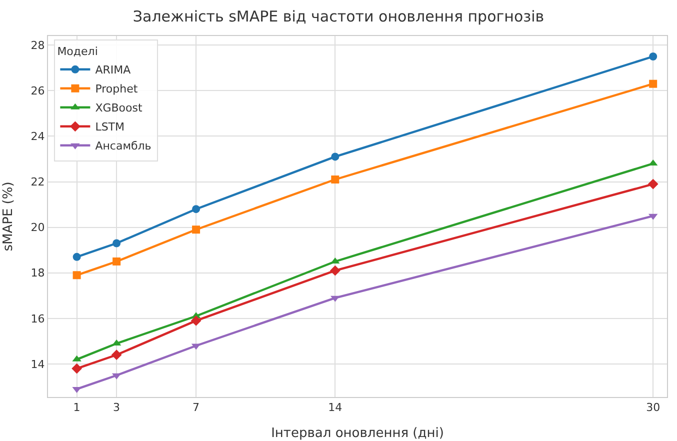  What do you see at coordinates (37, 364) in the screenshot?
I see `y-tick-label: 14` at bounding box center [37, 364].